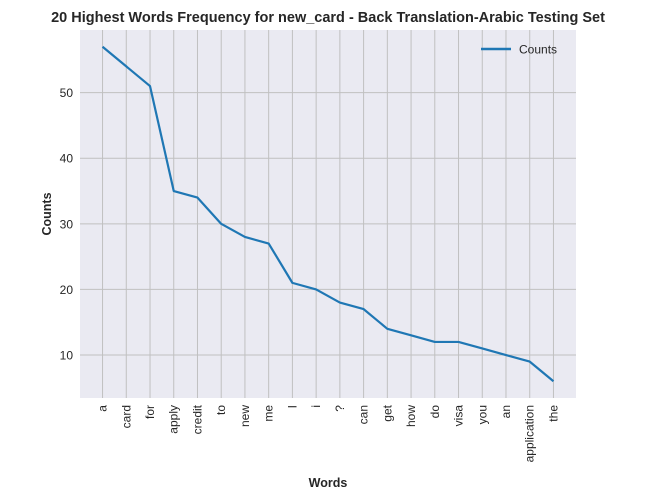  Describe the element at coordinates (411, 416) in the screenshot. I see `x-tick-label: how` at that location.